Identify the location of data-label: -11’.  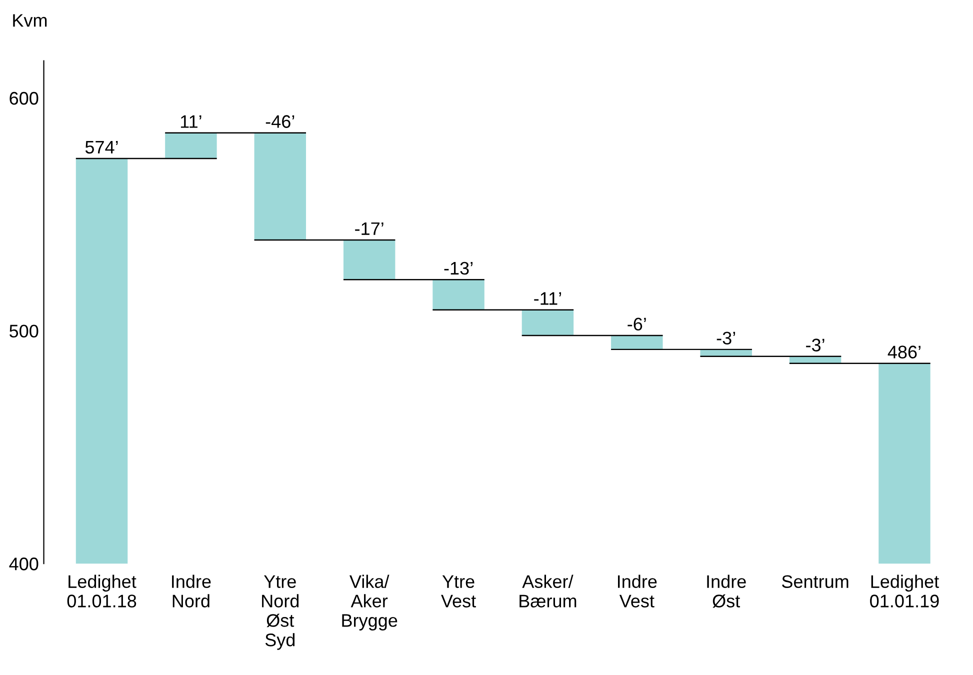
(547, 298).